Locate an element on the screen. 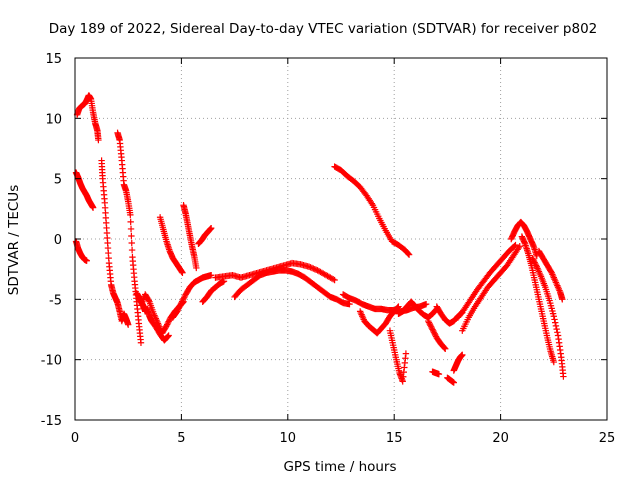 The width and height of the screenshot is (640, 480). series-arc-q is located at coordinates (379, 320).